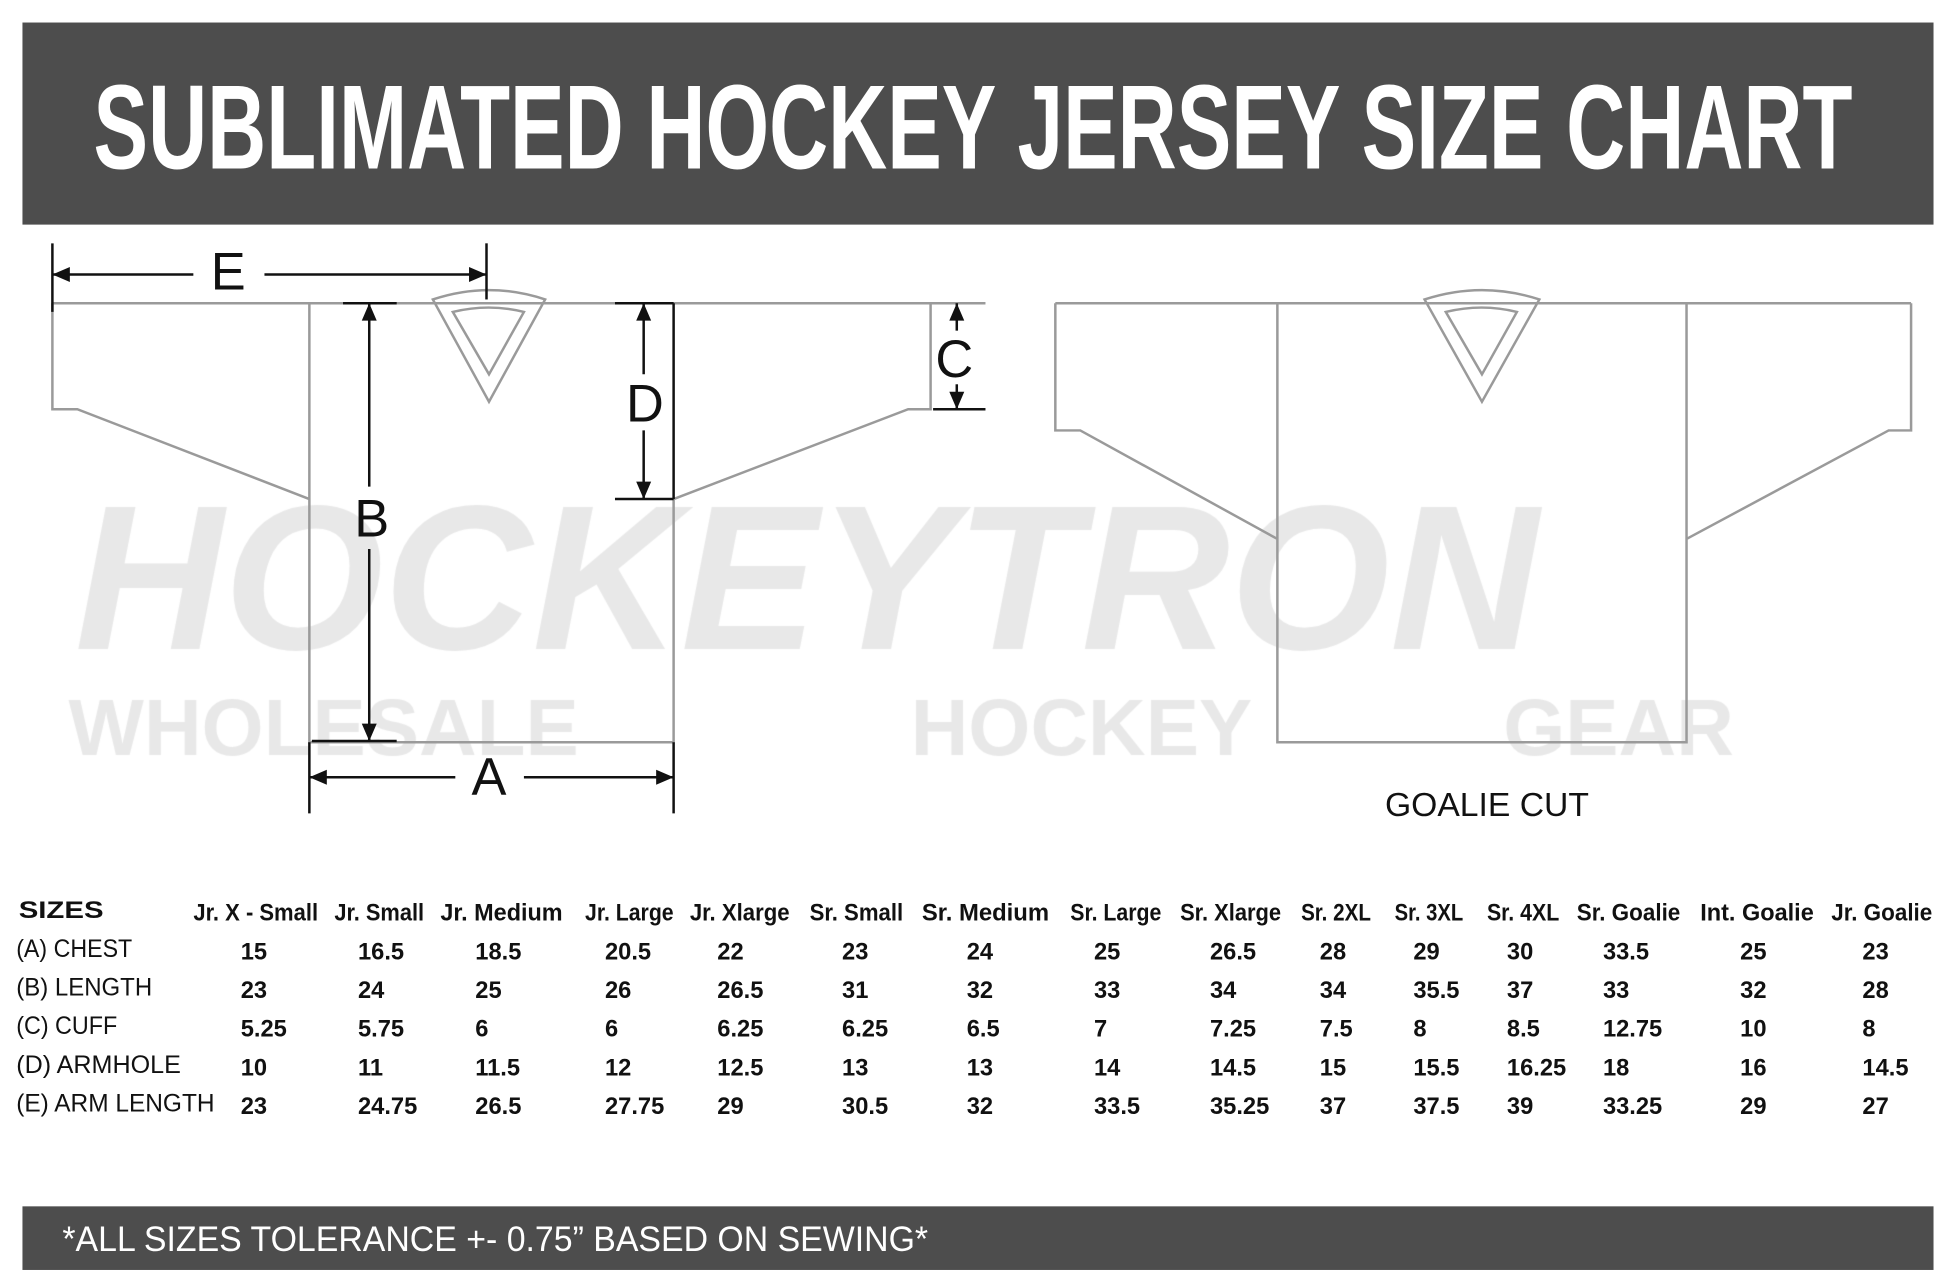 The image size is (1946, 1285). I want to click on column-header: Sr. 4XL, so click(1523, 914).